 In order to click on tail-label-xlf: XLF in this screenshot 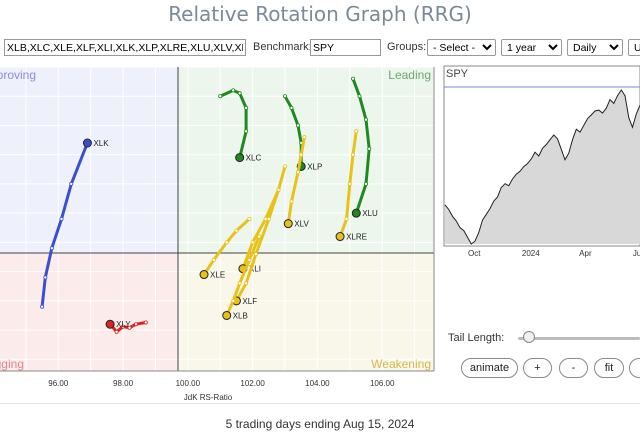, I will do `click(249, 301)`.